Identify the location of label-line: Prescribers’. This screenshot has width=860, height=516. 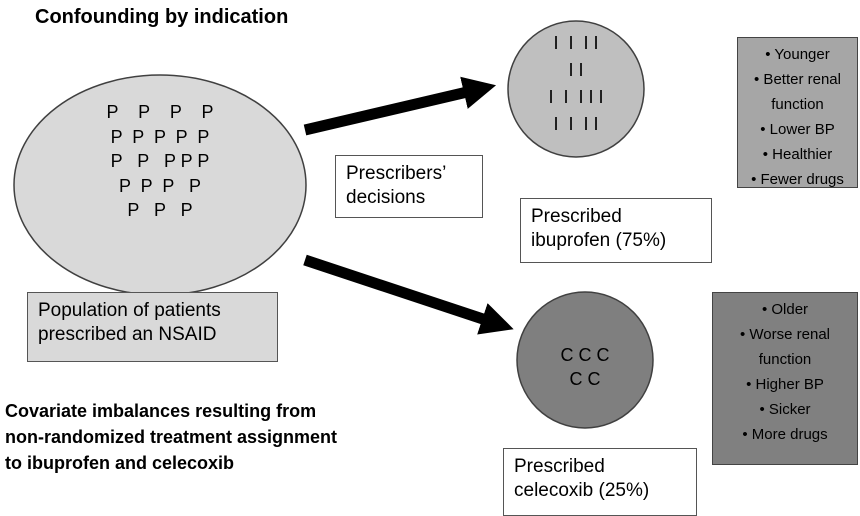
(396, 173).